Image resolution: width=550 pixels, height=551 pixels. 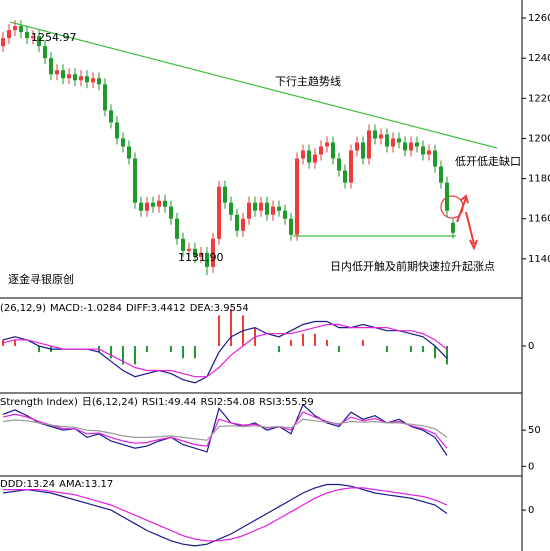 What do you see at coordinates (86, 308) in the screenshot?
I see `legend-entry: MACD:-1.0284` at bounding box center [86, 308].